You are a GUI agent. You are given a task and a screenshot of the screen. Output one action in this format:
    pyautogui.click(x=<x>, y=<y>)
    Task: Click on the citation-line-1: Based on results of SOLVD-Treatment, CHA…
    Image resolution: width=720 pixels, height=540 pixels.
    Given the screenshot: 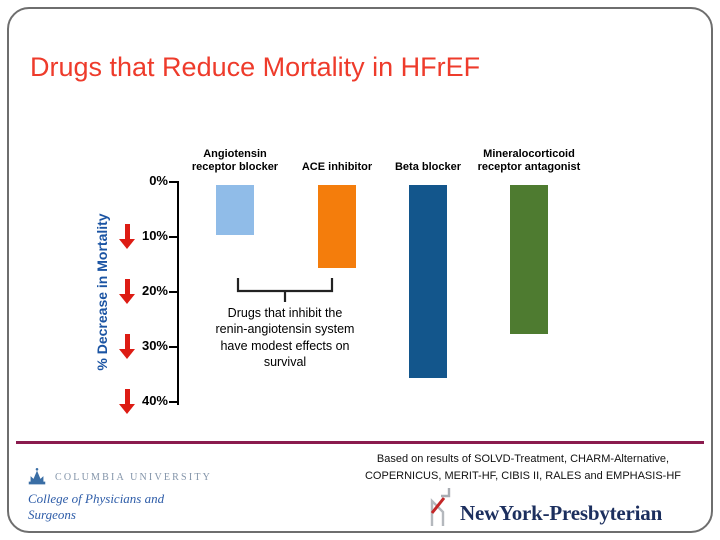 What is the action you would take?
    pyautogui.click(x=523, y=459)
    